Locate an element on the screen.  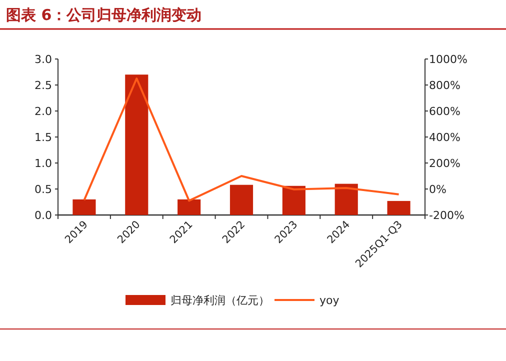
y-tick-label: 0.5 is located at coordinates (43, 189).